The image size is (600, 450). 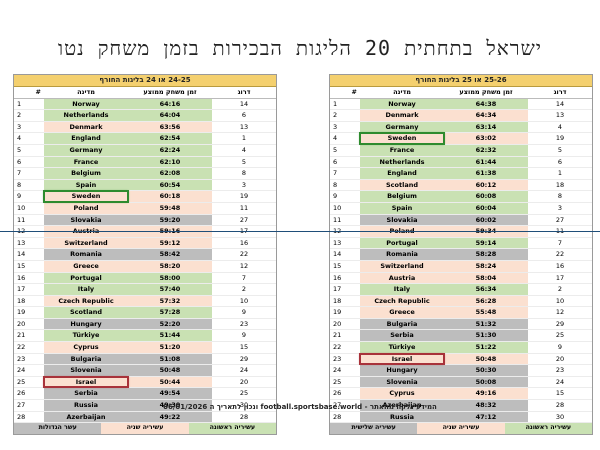 I want to click on country-cell: Denmark, so click(x=402, y=115).